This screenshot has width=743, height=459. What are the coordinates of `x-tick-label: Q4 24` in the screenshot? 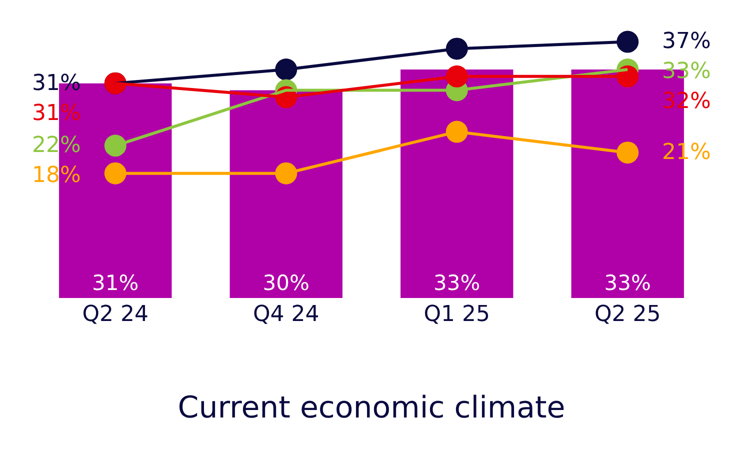 It's located at (286, 314).